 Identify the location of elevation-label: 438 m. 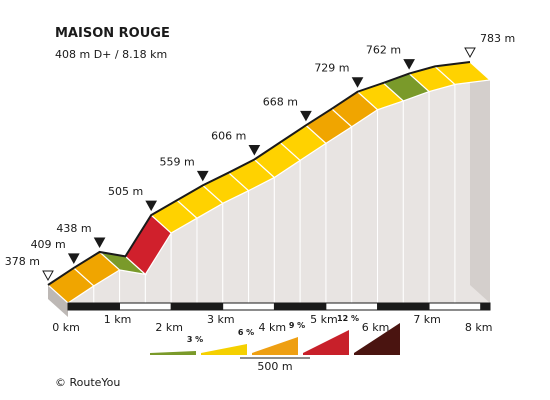
(73, 228).